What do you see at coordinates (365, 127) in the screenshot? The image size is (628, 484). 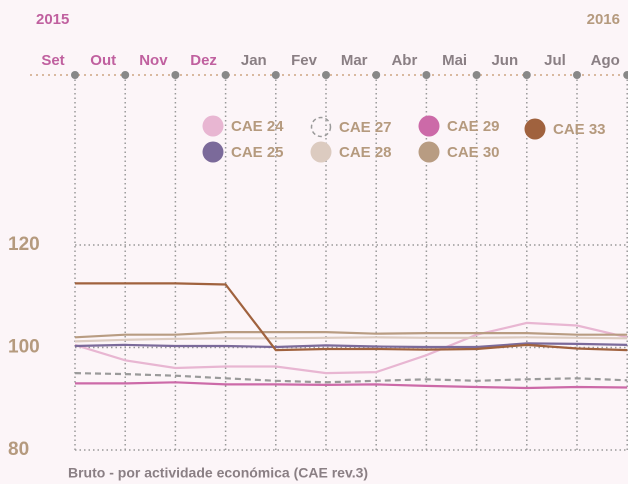 I see `legend-label: CAE 27` at bounding box center [365, 127].